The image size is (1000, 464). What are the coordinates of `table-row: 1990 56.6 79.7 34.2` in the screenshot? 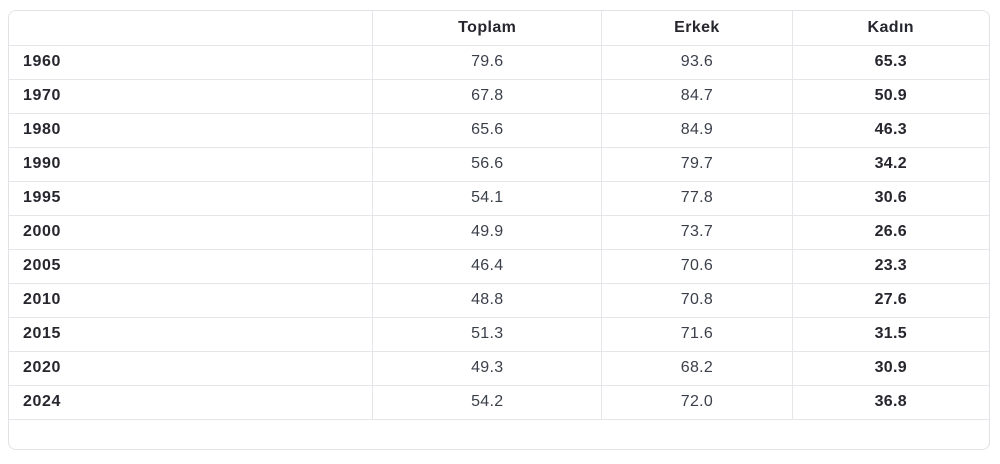 It's located at (499, 164).